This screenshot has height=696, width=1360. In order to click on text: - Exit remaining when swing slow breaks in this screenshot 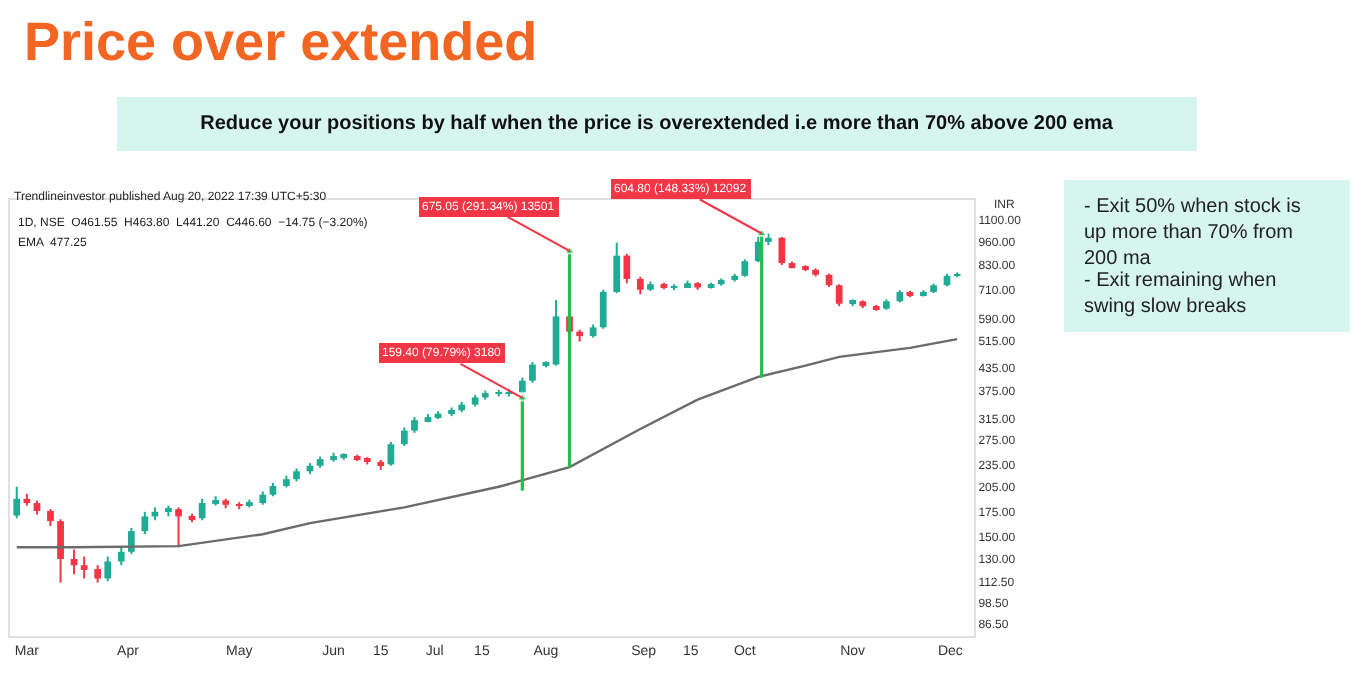, I will do `click(1180, 294)`.